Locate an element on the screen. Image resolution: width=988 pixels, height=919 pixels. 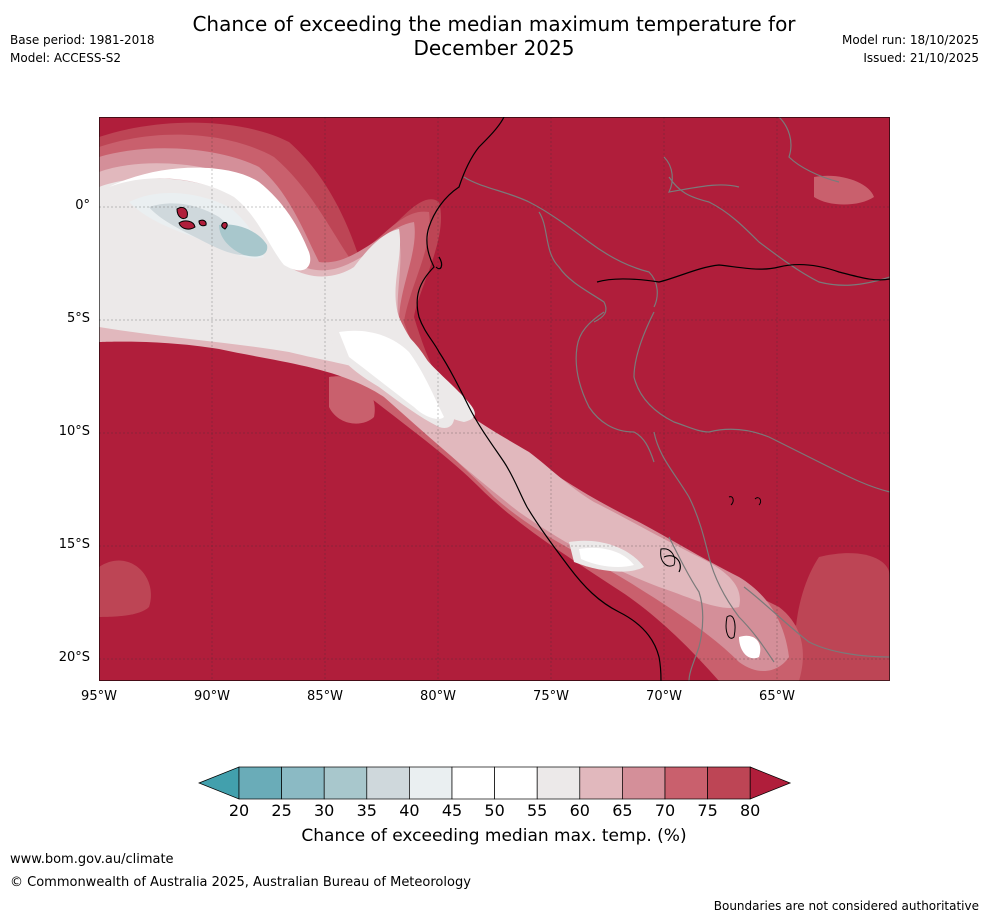
lon-label-90w: 90°W is located at coordinates (212, 696).